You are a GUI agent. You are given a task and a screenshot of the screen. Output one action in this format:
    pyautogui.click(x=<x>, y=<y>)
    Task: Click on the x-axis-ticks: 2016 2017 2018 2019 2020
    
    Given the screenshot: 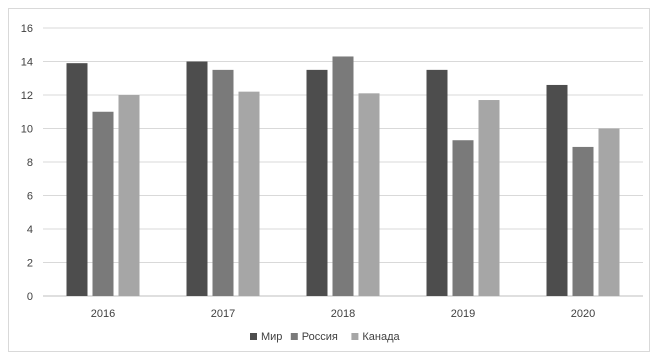 What is the action you would take?
    pyautogui.click(x=343, y=314)
    